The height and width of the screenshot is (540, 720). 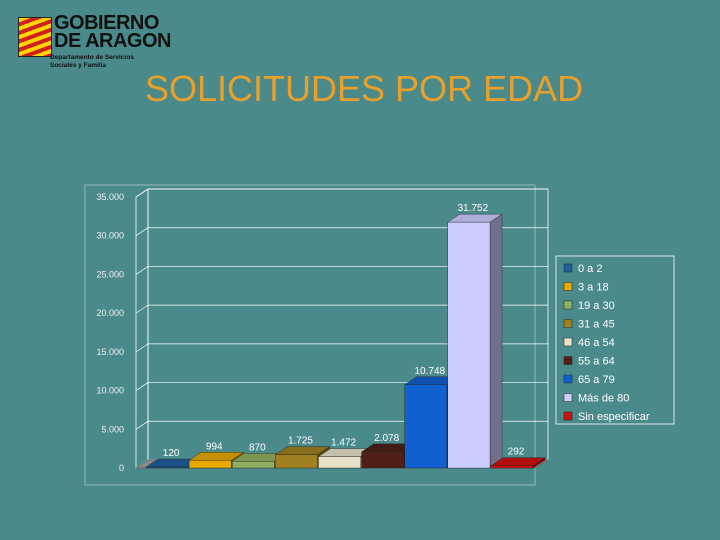 What do you see at coordinates (110, 236) in the screenshot?
I see `y-tick-label: 30.000` at bounding box center [110, 236].